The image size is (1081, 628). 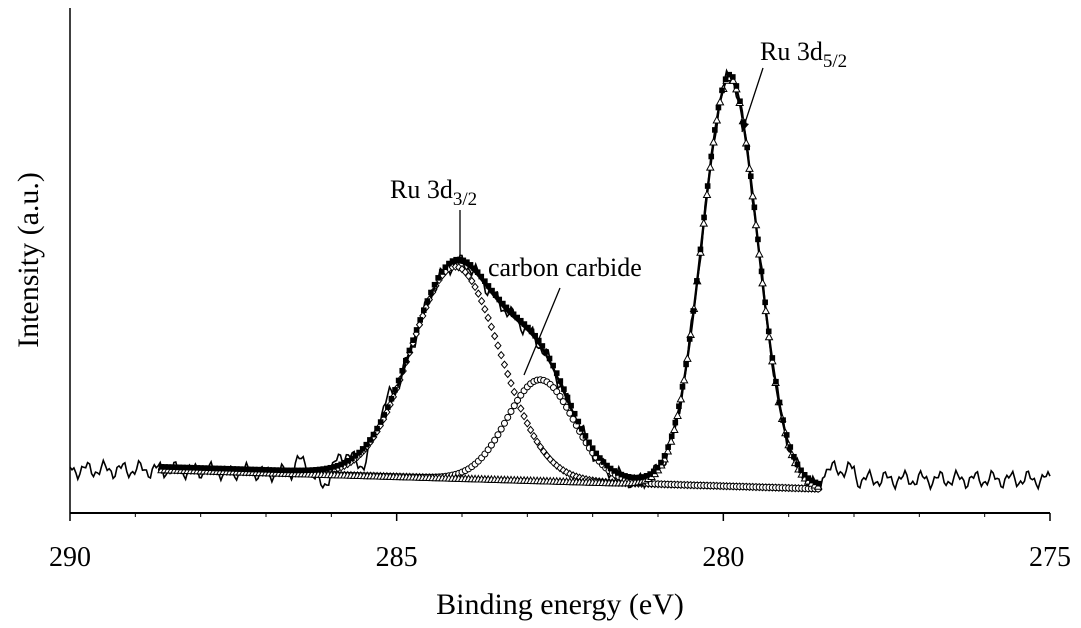 What do you see at coordinates (542, 331) in the screenshot?
I see `annotation-leader-line` at bounding box center [542, 331].